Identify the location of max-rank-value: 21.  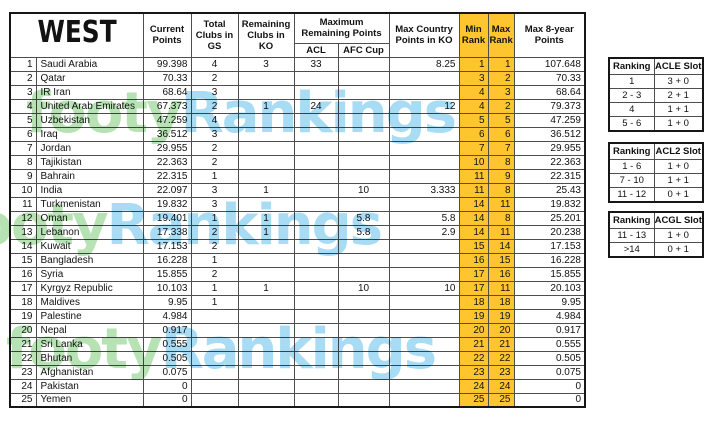
(501, 344).